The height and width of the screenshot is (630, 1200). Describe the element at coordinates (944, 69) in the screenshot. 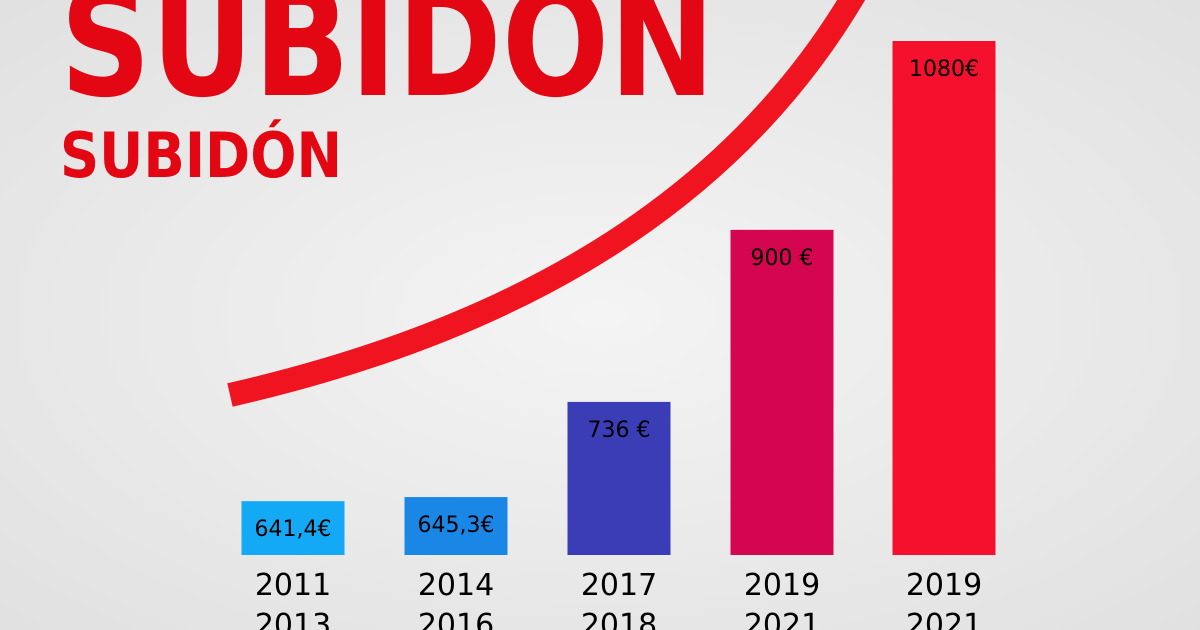

I see `value-label: 1080€` at that location.